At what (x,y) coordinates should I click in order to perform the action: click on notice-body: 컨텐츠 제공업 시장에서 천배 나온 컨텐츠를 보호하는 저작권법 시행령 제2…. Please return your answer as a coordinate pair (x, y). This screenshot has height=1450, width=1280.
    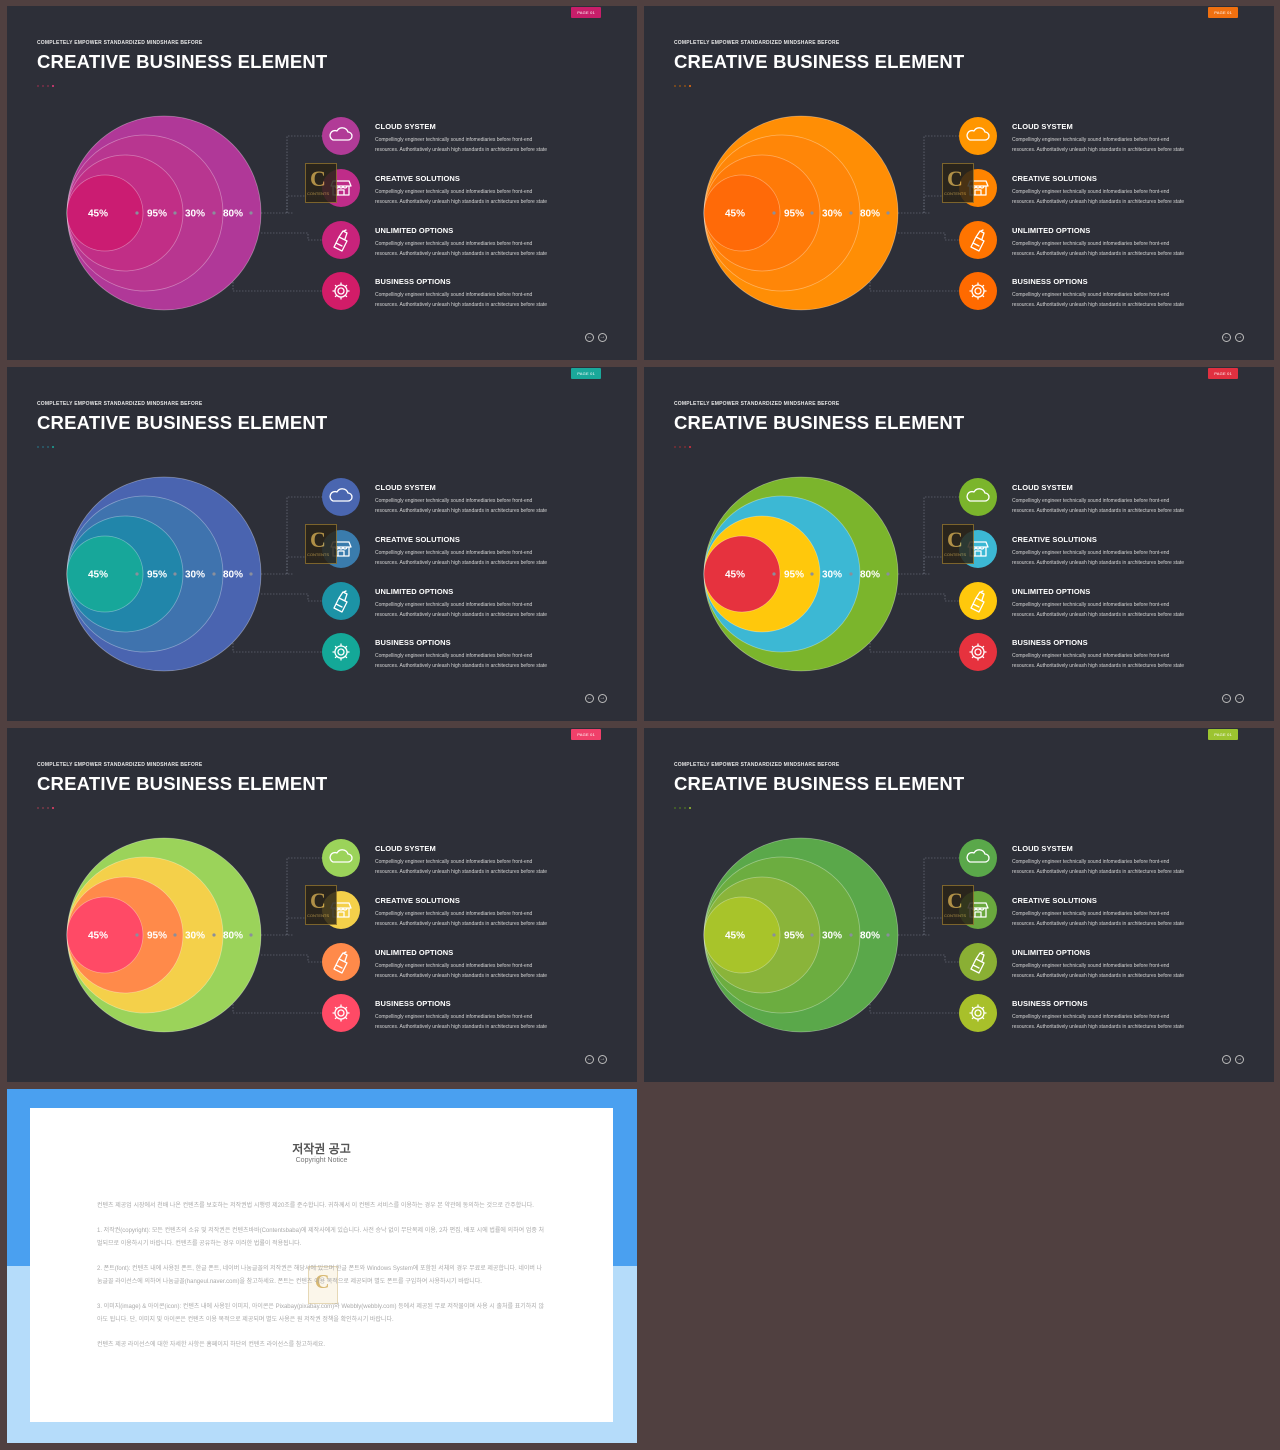
    Looking at the image, I should click on (322, 1282).